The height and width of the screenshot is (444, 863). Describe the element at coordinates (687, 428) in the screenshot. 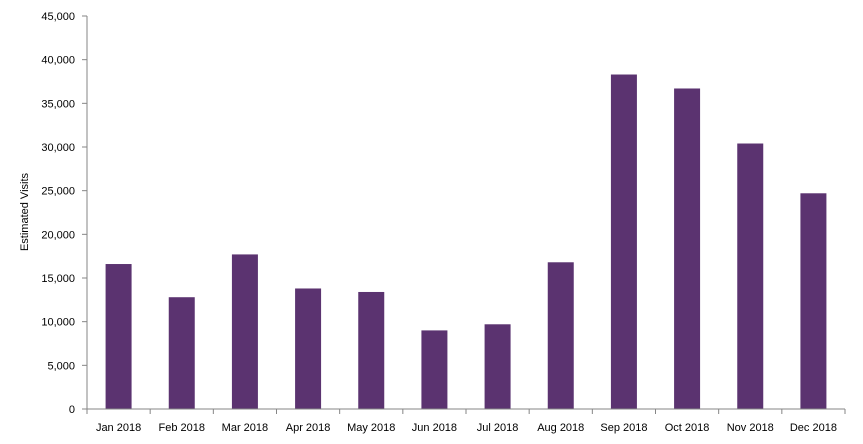

I see `x-tick-label: Oct 2018` at that location.